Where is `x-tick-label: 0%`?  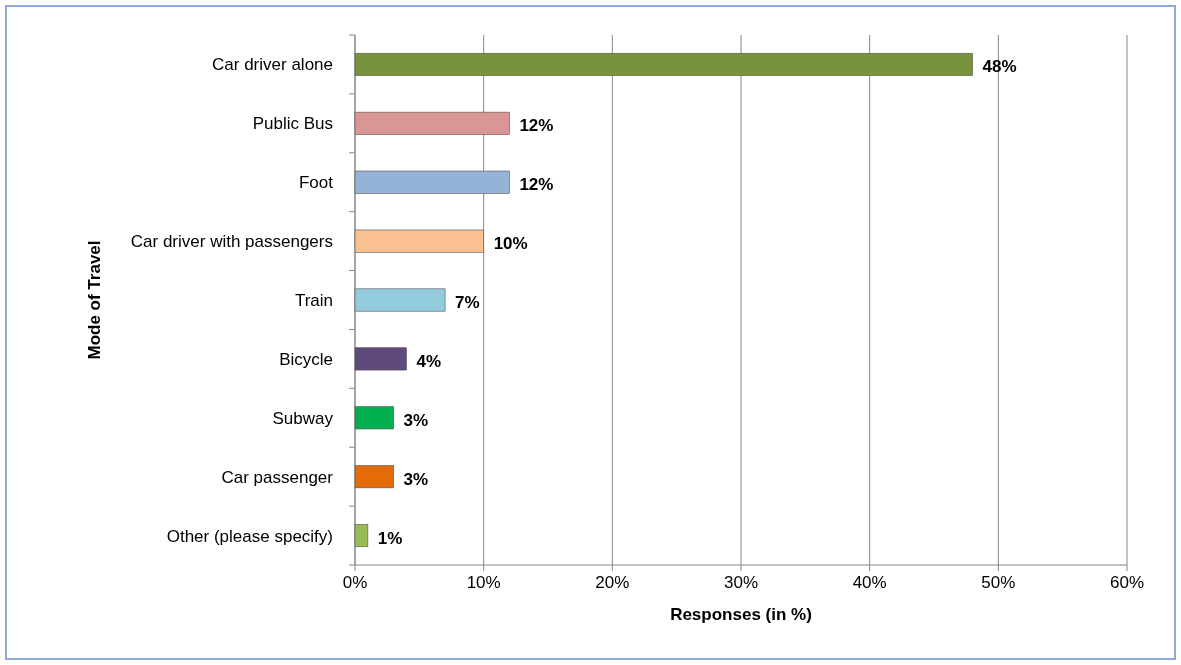 x-tick-label: 0% is located at coordinates (355, 582).